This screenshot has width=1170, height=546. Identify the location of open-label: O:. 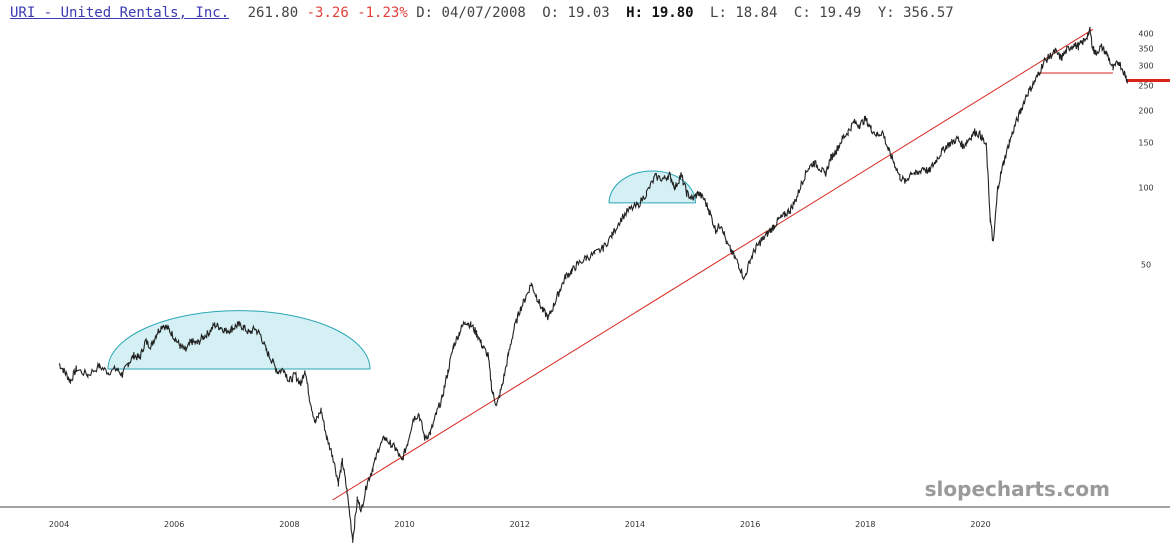
(551, 13).